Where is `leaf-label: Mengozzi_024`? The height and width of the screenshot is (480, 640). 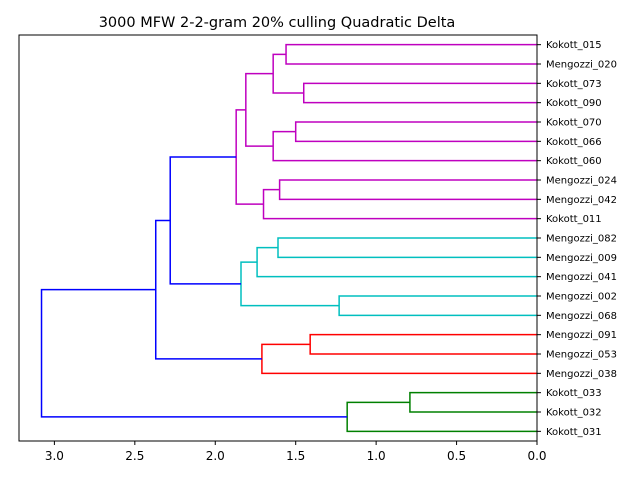 leaf-label: Mengozzi_024 is located at coordinates (581, 181).